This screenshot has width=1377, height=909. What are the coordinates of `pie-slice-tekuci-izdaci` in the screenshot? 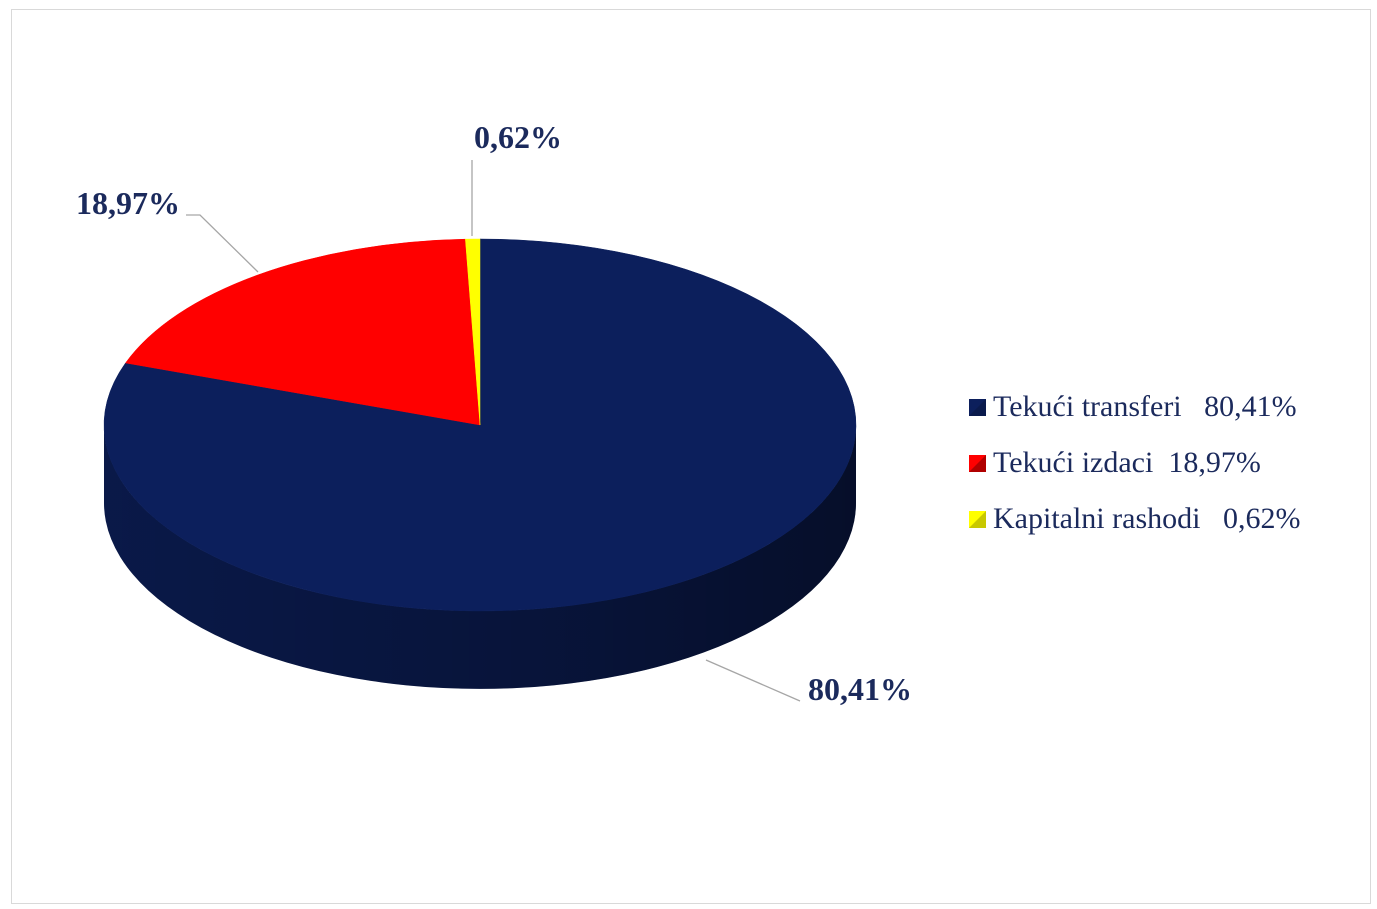 It's located at (303, 332).